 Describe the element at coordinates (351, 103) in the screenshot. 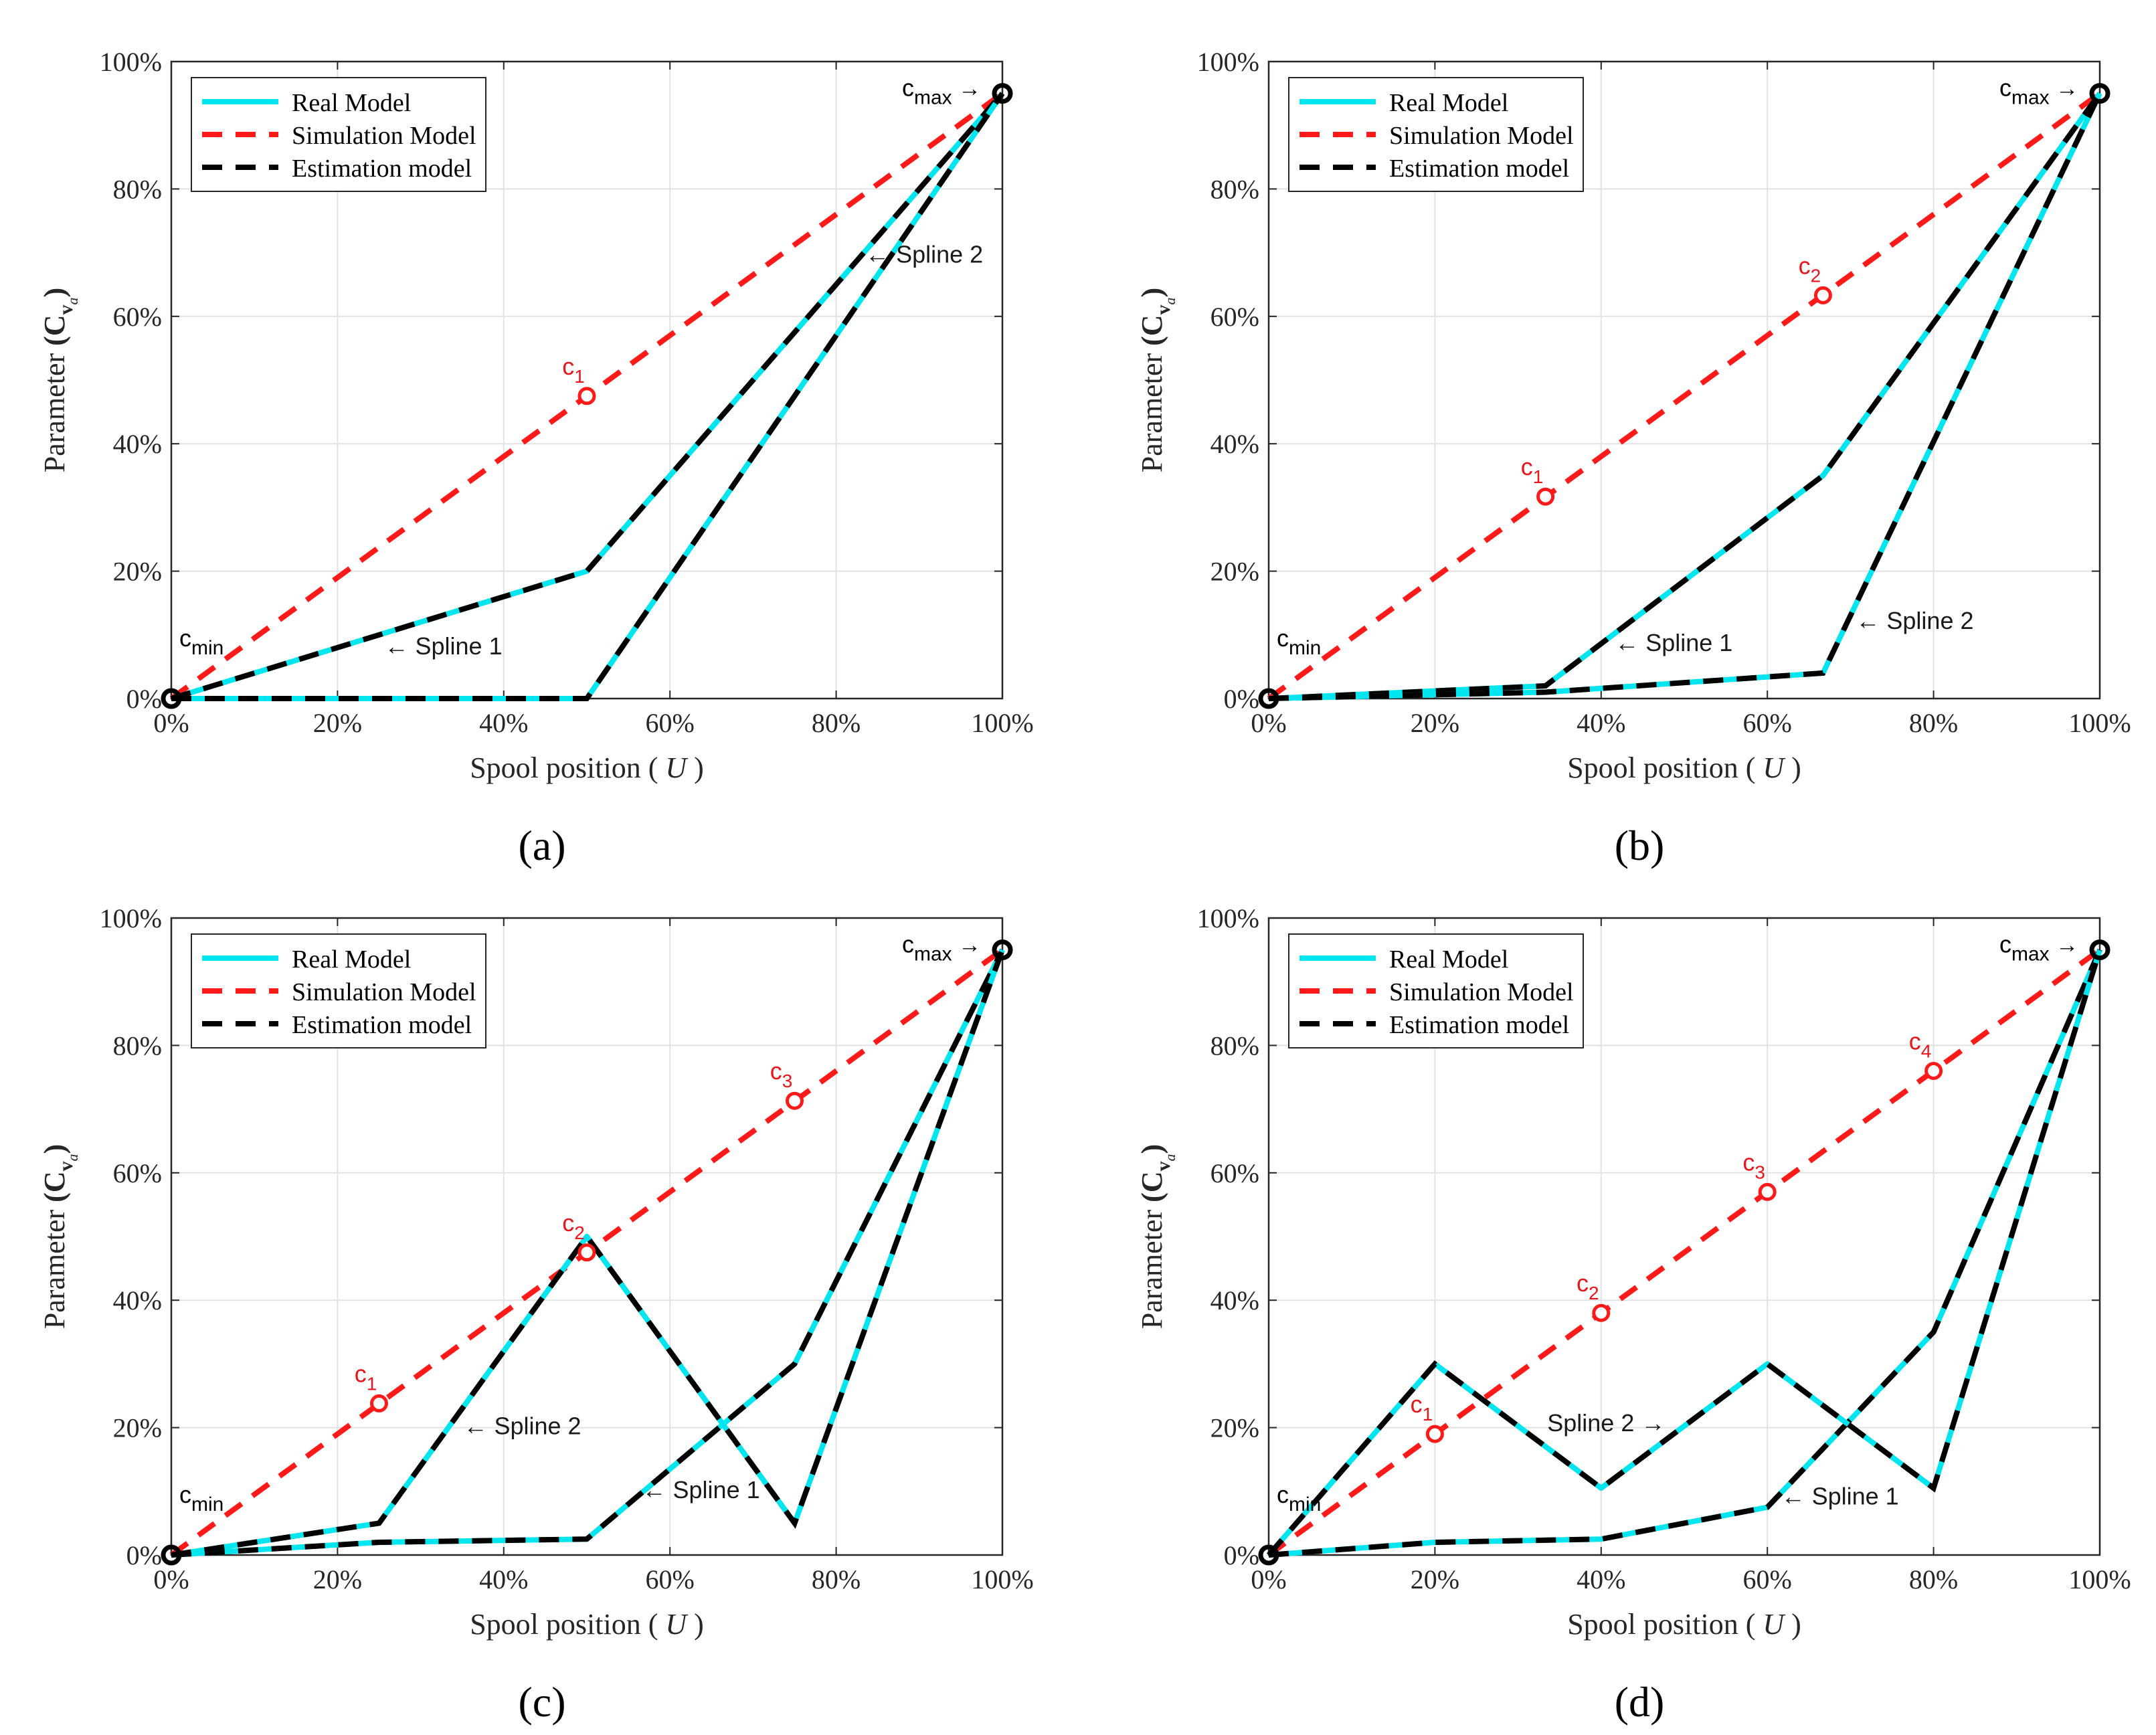

I see `legend-label-real: Real Model` at that location.